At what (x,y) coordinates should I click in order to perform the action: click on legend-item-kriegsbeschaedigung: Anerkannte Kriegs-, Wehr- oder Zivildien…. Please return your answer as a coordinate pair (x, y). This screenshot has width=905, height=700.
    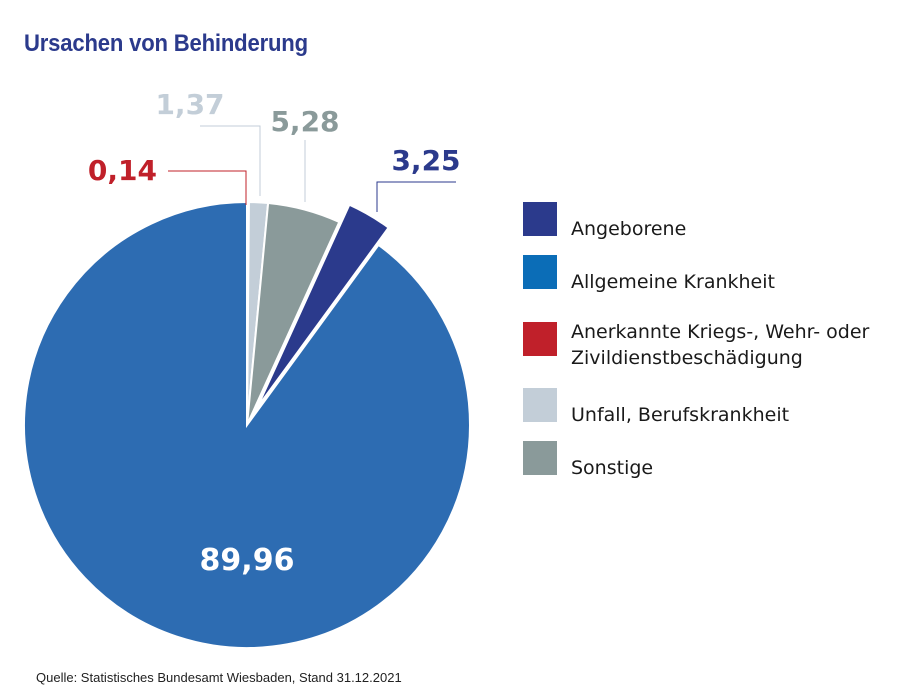
    Looking at the image, I should click on (707, 346).